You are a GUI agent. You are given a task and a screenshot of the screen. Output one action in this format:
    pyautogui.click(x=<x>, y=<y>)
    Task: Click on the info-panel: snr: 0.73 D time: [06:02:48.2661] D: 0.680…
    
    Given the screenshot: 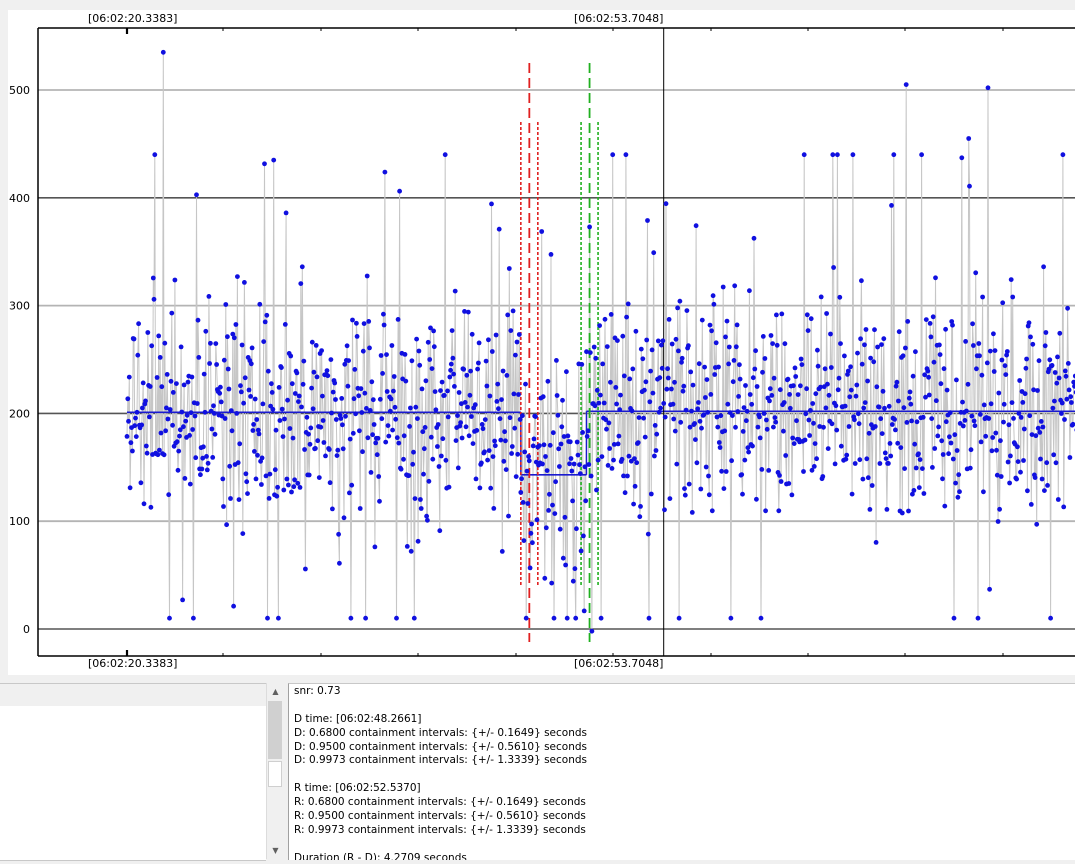 What is the action you would take?
    pyautogui.click(x=681, y=771)
    